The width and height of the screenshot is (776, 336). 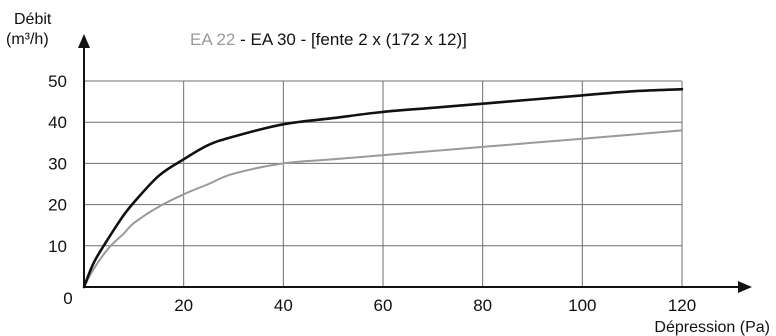 I want to click on x-tick-label-120: 120, so click(x=682, y=305).